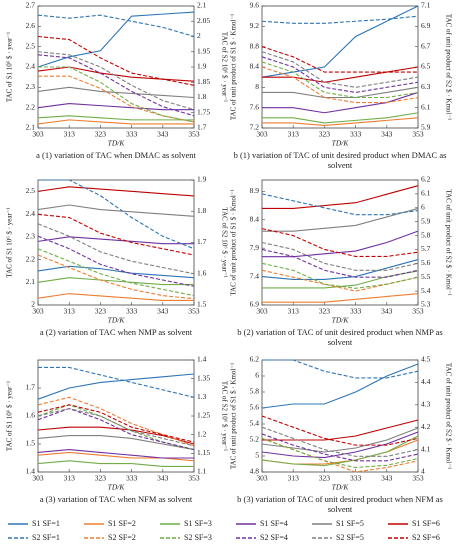  Describe the element at coordinates (426, 106) in the screenshot. I see `y2-tick-label: 6.1` at that location.